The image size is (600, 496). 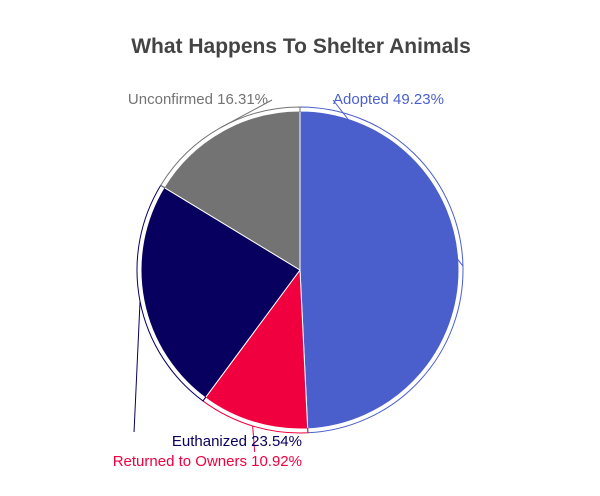 What do you see at coordinates (246, 114) in the screenshot?
I see `connector-unconfirmed` at bounding box center [246, 114].